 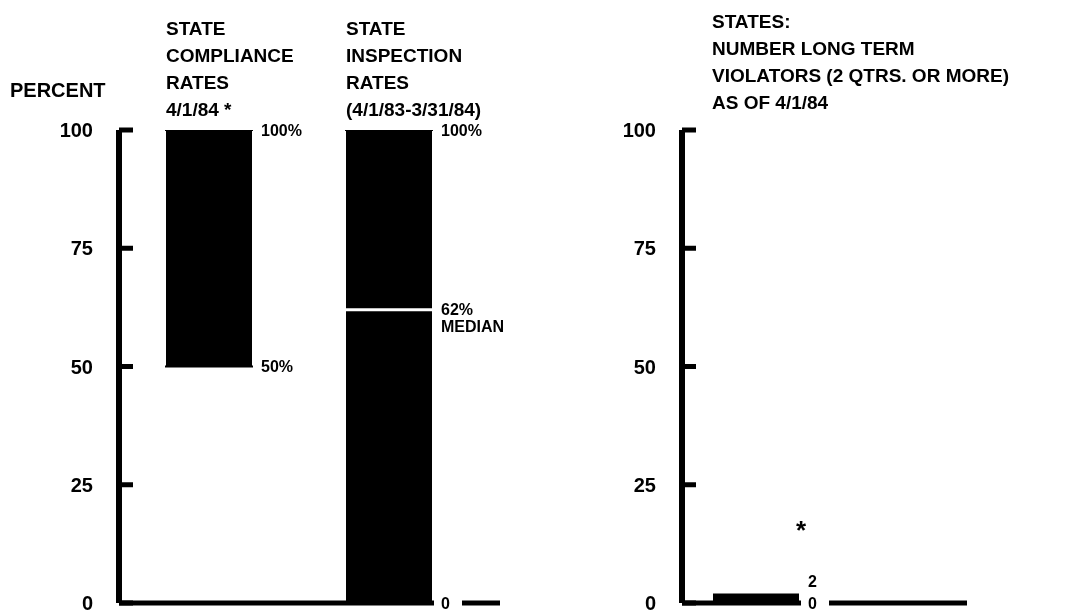 What do you see at coordinates (414, 69) in the screenshot?
I see `x-tick-label: STATE INSPECTION RATES (4/1/83-3/31/84)` at bounding box center [414, 69].